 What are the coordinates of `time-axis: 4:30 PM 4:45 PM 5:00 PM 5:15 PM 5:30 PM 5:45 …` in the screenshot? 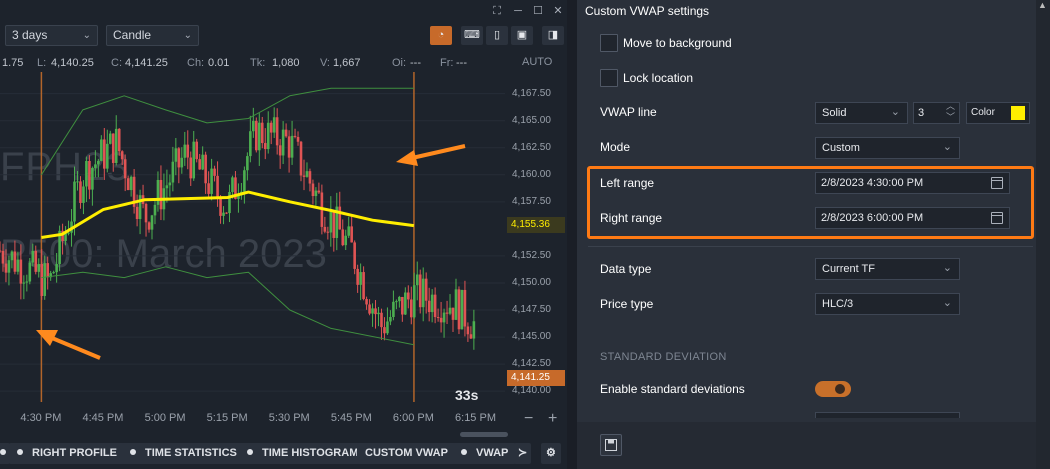 It's located at (252, 419).